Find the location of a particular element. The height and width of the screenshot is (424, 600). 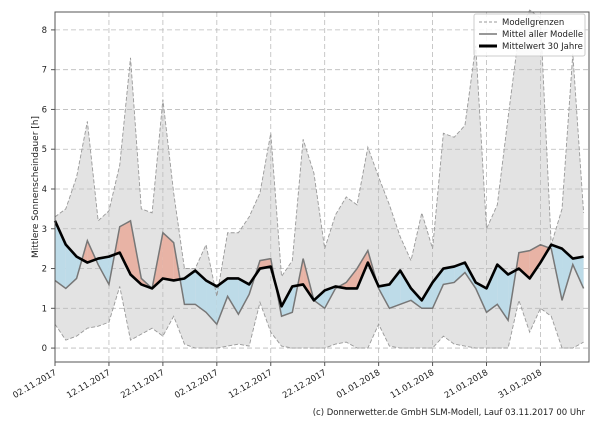

x-tick-label: 02.12.2017 is located at coordinates (196, 384).